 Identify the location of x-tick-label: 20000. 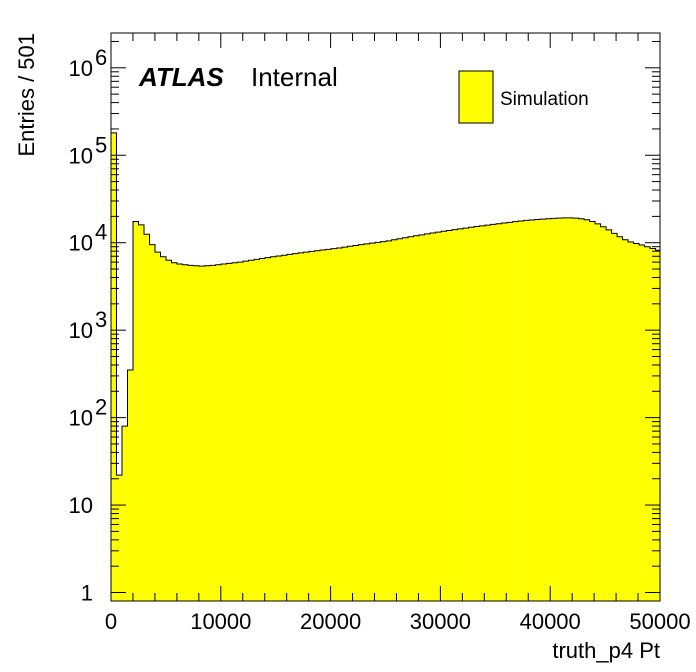
(330, 621).